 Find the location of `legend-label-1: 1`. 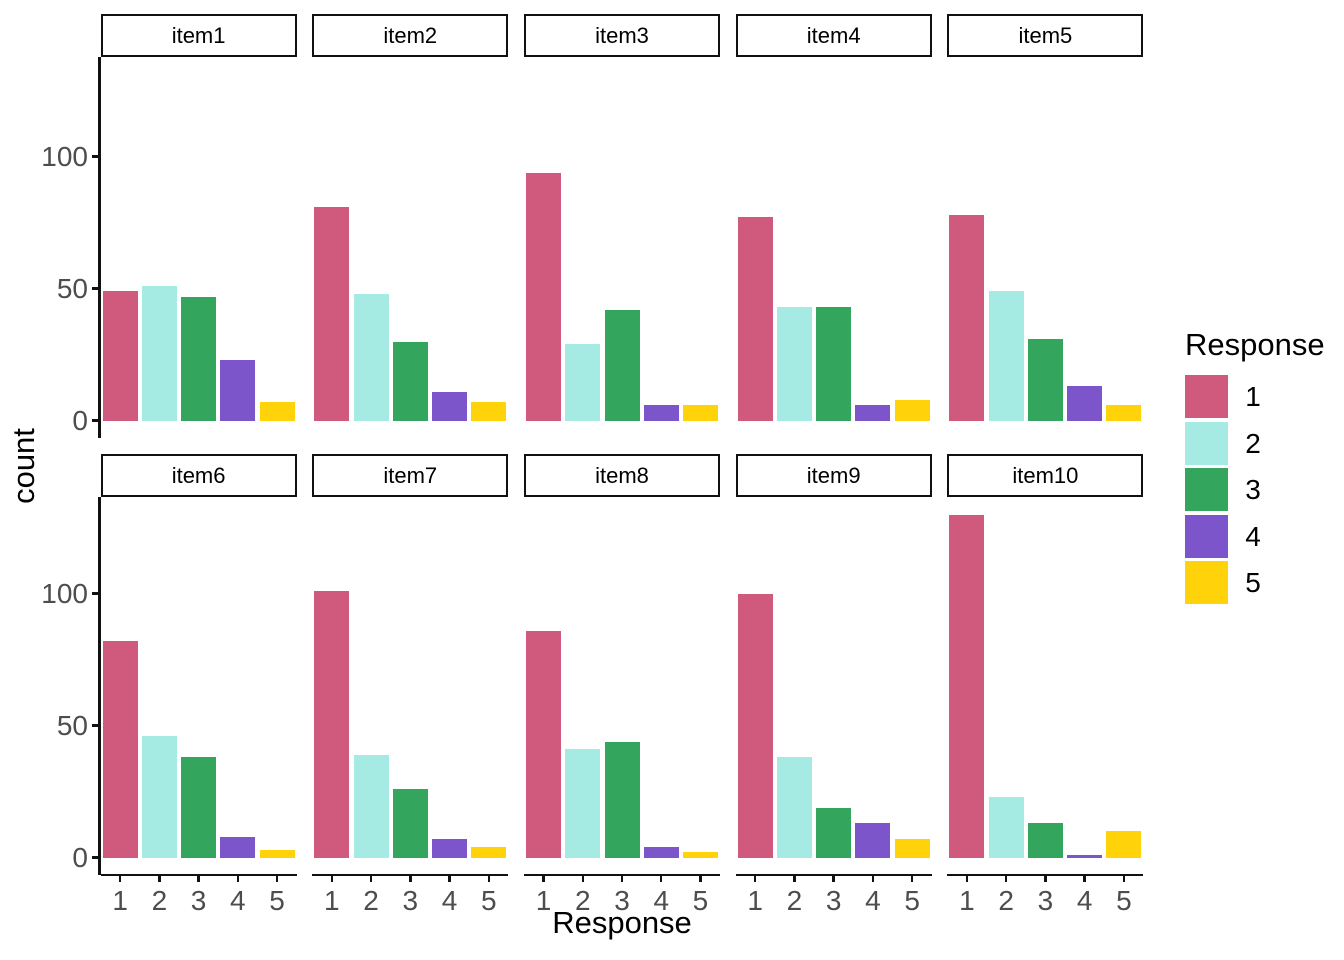

legend-label-1: 1 is located at coordinates (1253, 396).